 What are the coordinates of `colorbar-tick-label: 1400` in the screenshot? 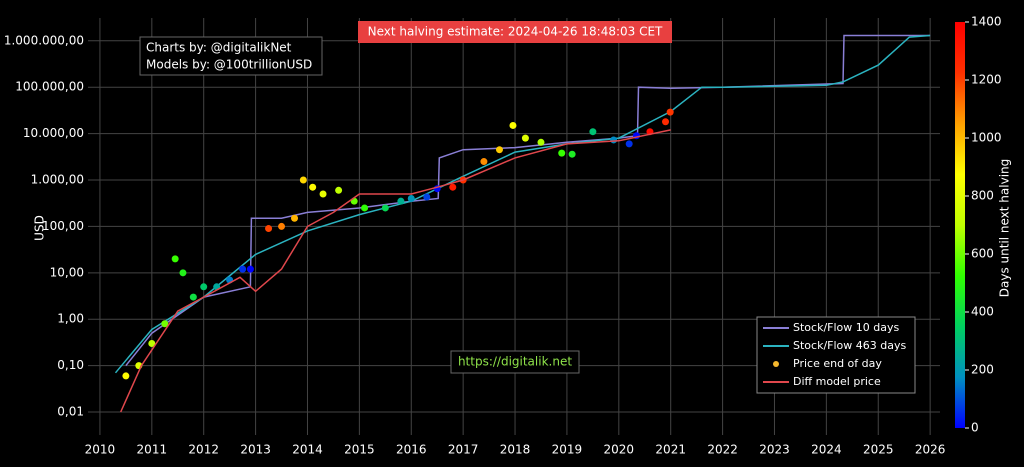 It's located at (986, 22).